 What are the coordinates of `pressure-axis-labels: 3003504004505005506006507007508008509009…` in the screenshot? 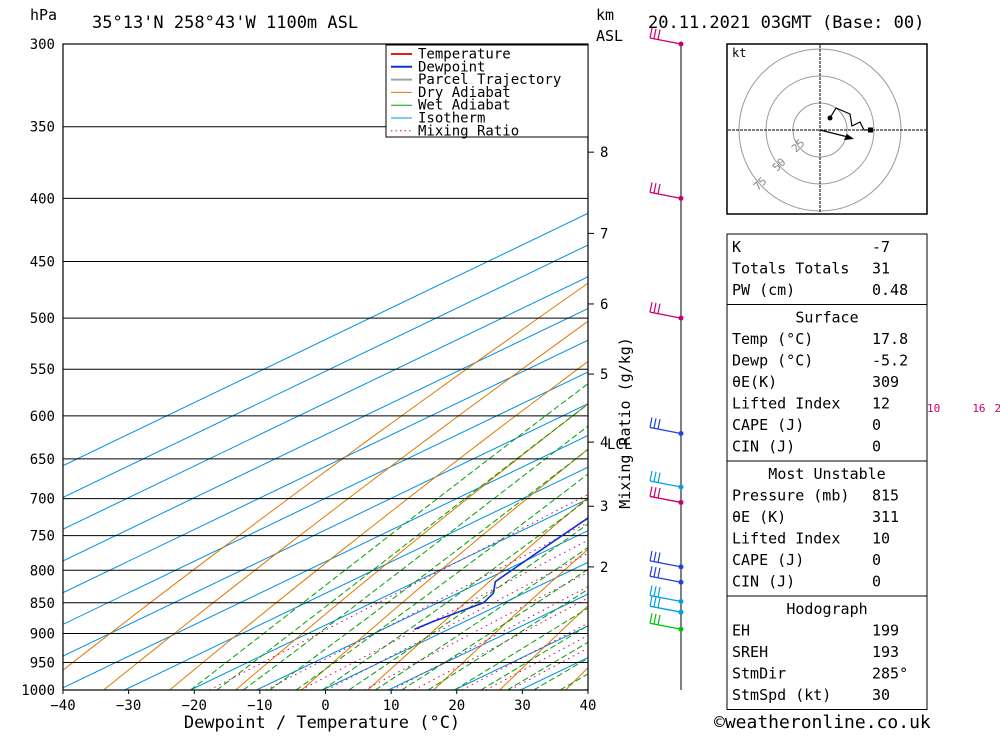 It's located at (38, 368).